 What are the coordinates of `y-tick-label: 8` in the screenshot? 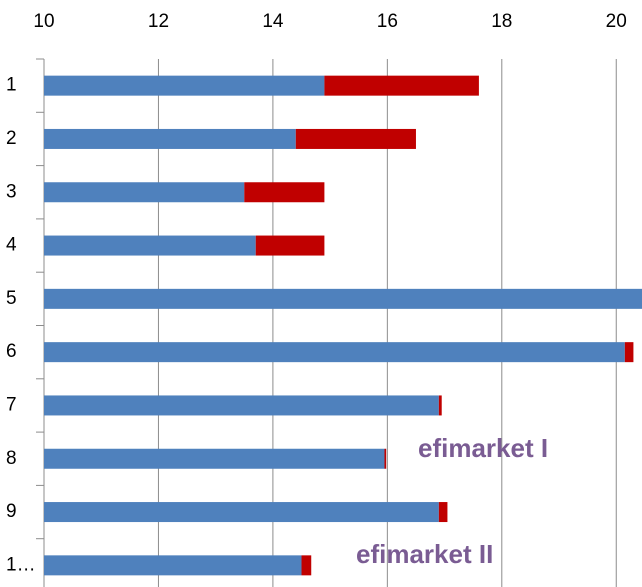 It's located at (11, 458).